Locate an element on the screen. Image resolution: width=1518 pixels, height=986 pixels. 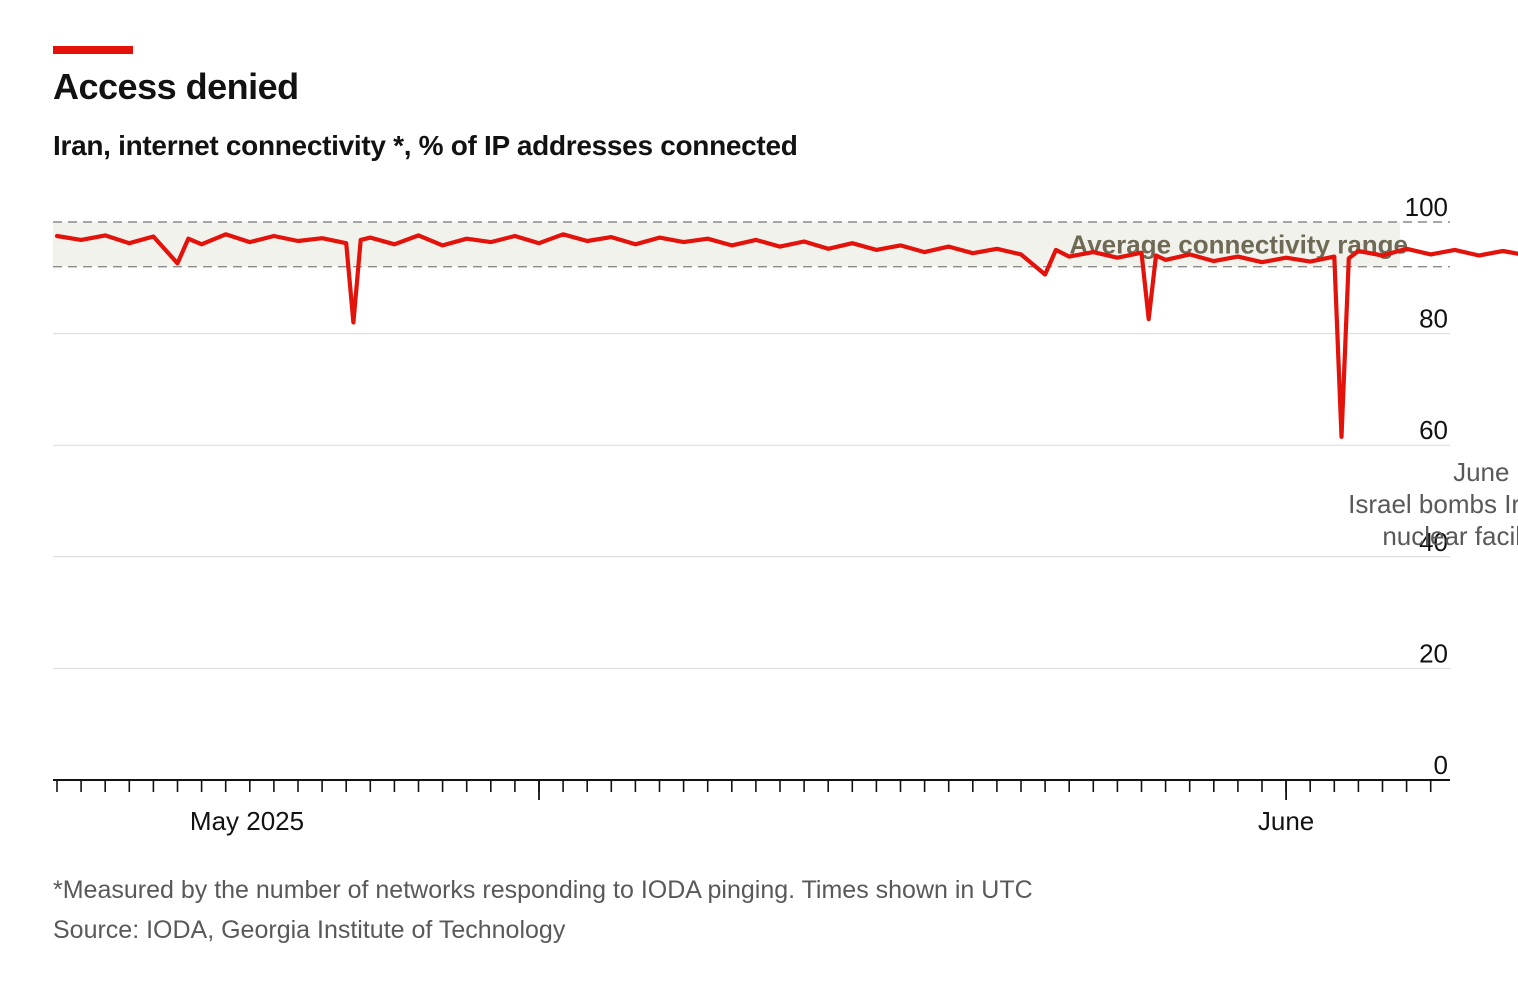
x-tick-label: June is located at coordinates (1286, 821).